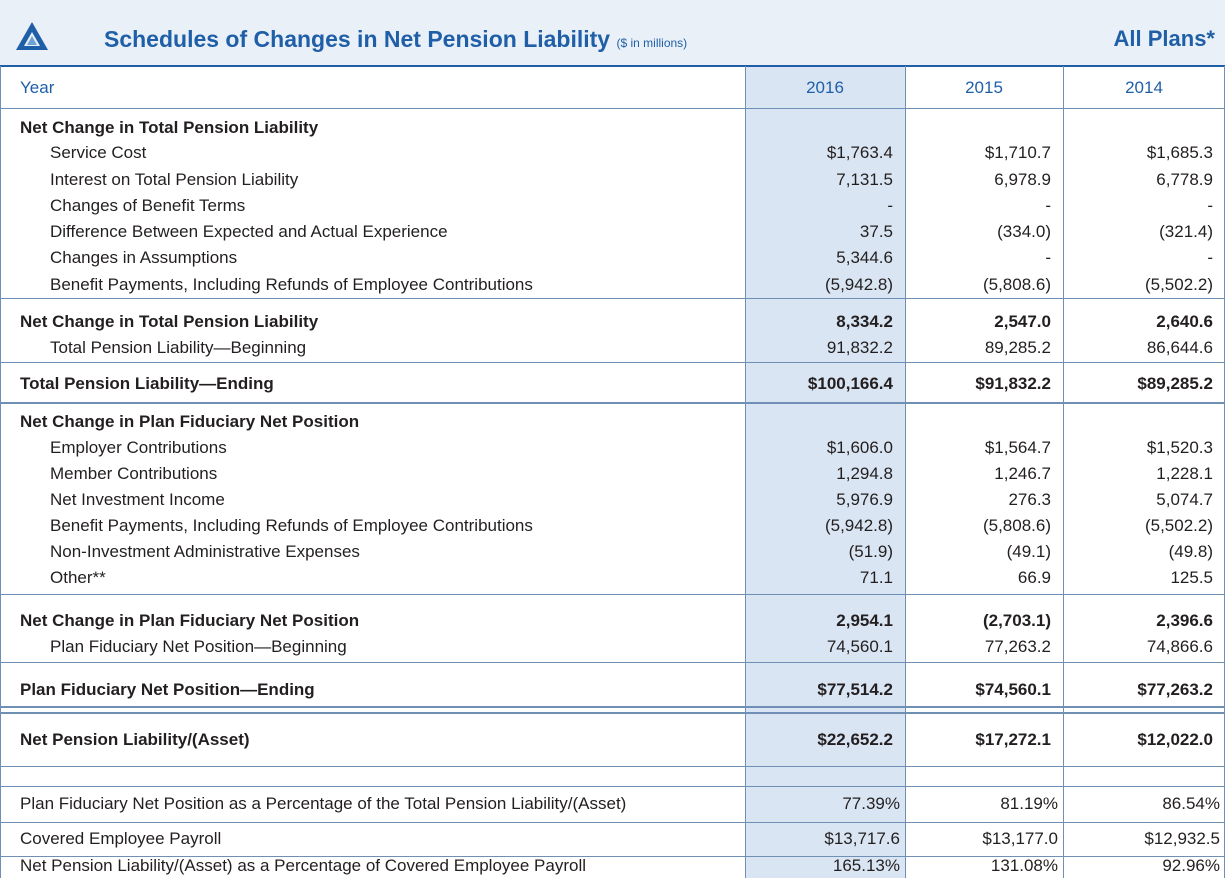 Image resolution: width=1225 pixels, height=878 pixels. What do you see at coordinates (871, 803) in the screenshot?
I see `row-value: 77.39%` at bounding box center [871, 803].